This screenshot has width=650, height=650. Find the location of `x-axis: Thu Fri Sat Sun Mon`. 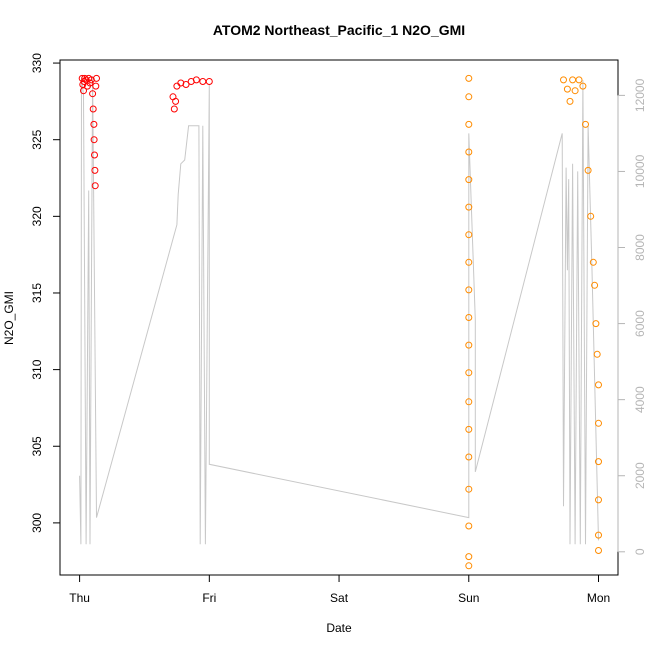

x-axis: Thu Fri Sat Sun Mon is located at coordinates (339, 589).